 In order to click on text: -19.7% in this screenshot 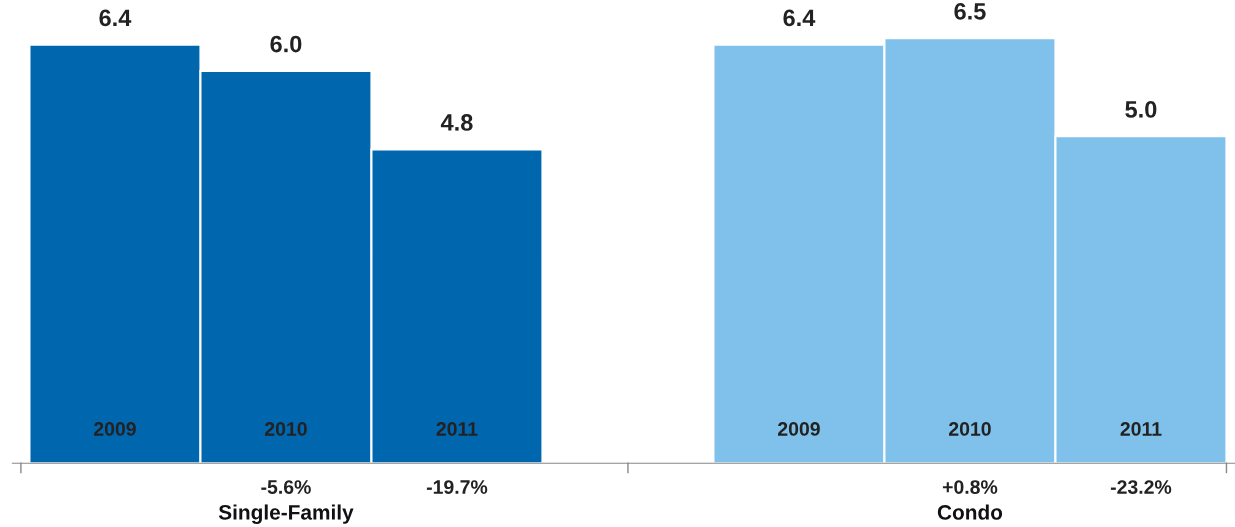, I will do `click(457, 487)`.